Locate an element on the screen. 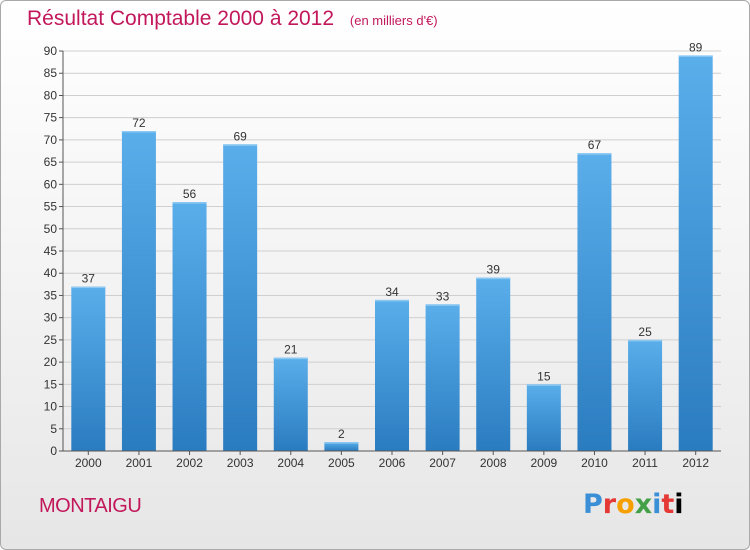  commune-name: MONTAIGU is located at coordinates (90, 506).